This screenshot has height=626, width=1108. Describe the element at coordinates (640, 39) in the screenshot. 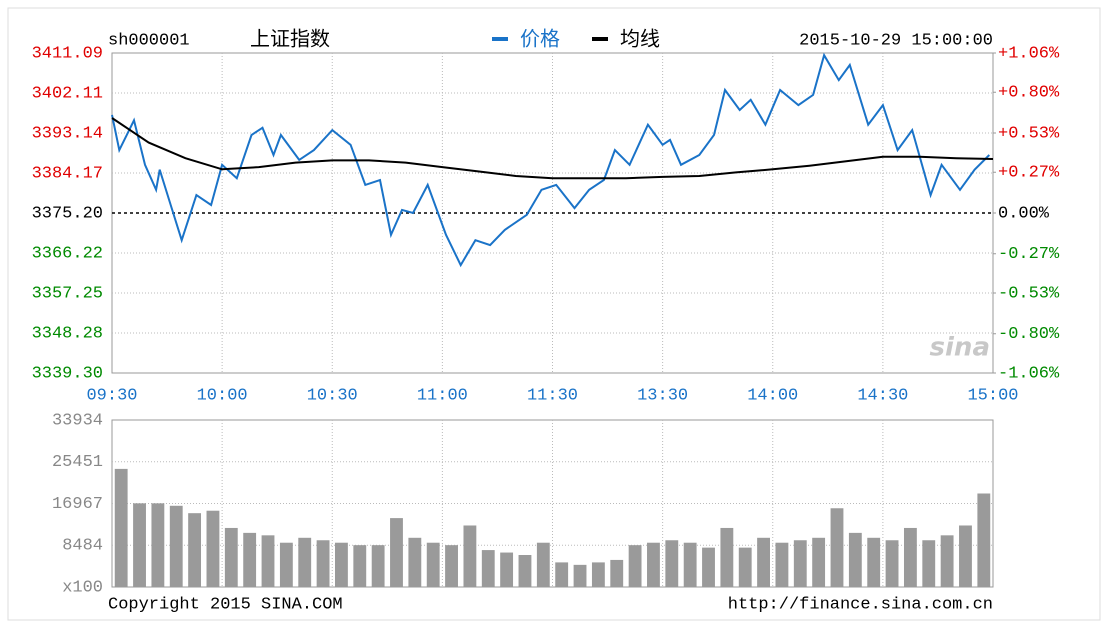

I see `legend-label: 均线` at that location.